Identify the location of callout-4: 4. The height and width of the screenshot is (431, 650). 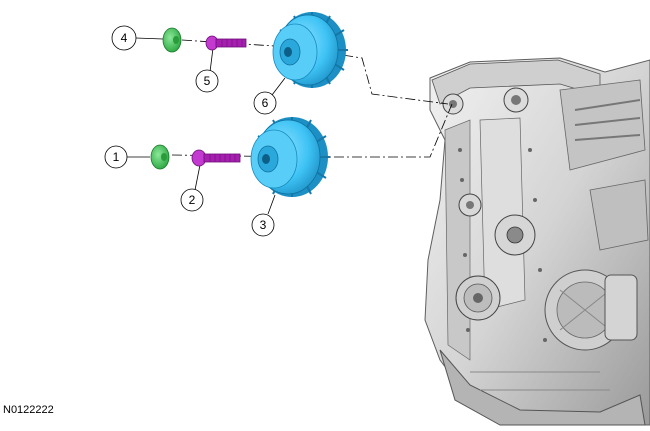
(124, 38).